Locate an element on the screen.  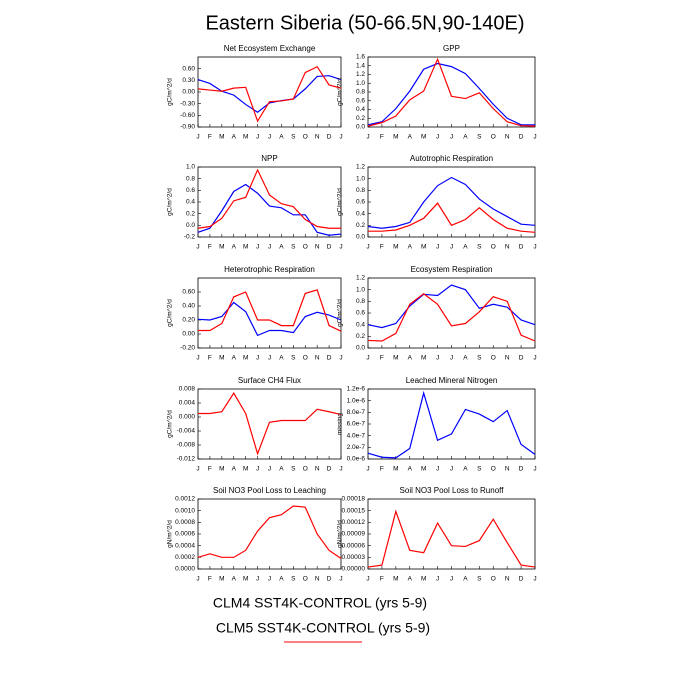
y-tick-label: 2.0e-7 is located at coordinates (356, 447).